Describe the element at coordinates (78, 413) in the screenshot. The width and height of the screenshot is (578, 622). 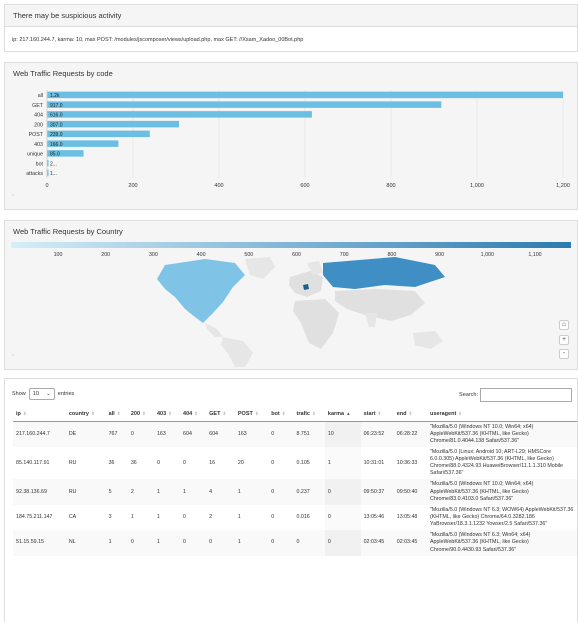
I see `column-header-label: country` at that location.